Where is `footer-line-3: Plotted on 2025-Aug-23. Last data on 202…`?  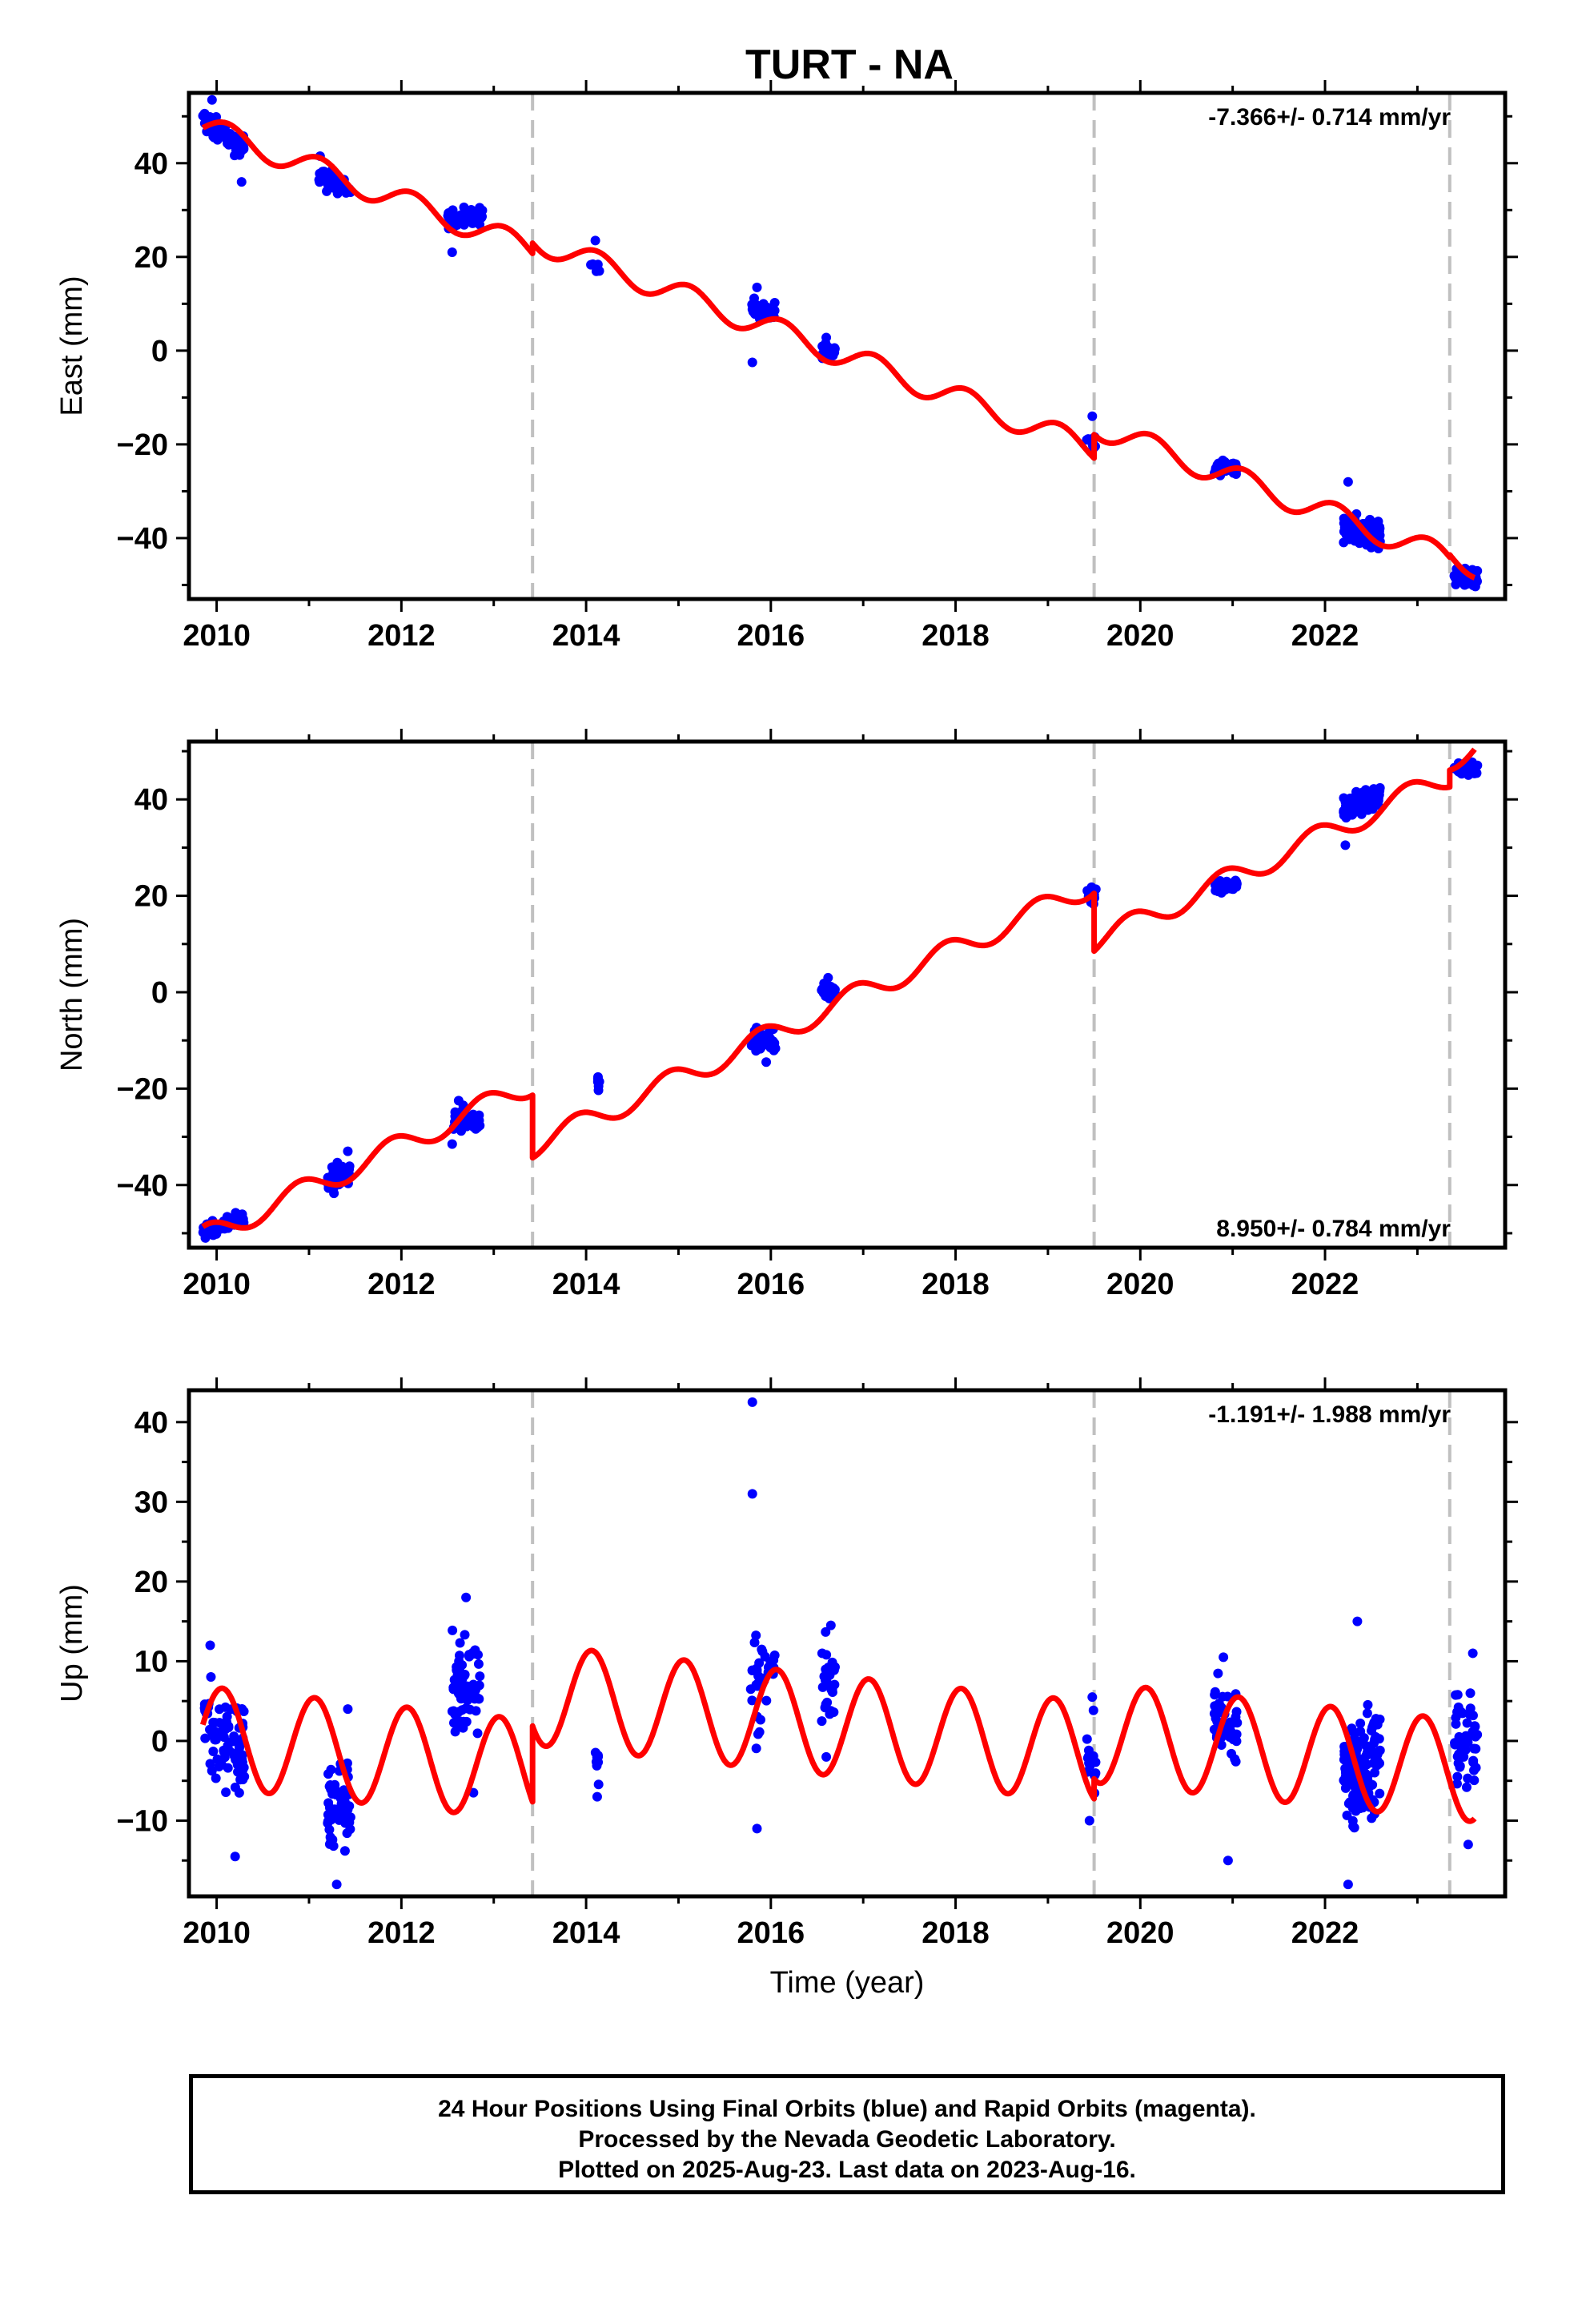 footer-line-3: Plotted on 2025-Aug-23. Last data on 202… is located at coordinates (847, 2170).